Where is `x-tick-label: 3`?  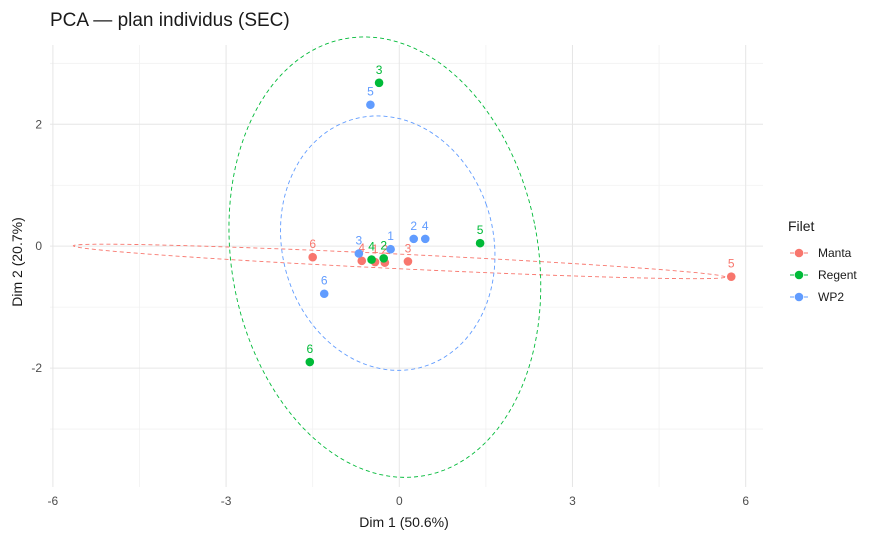
x-tick-label: 3 is located at coordinates (572, 501).